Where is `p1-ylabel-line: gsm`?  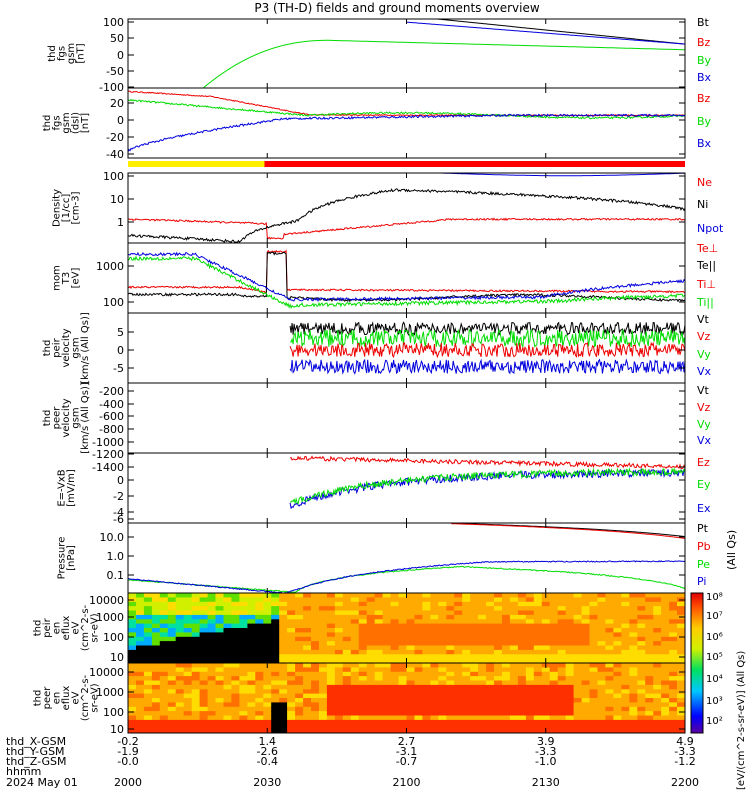
p1-ylabel-line: gsm is located at coordinates (71, 53).